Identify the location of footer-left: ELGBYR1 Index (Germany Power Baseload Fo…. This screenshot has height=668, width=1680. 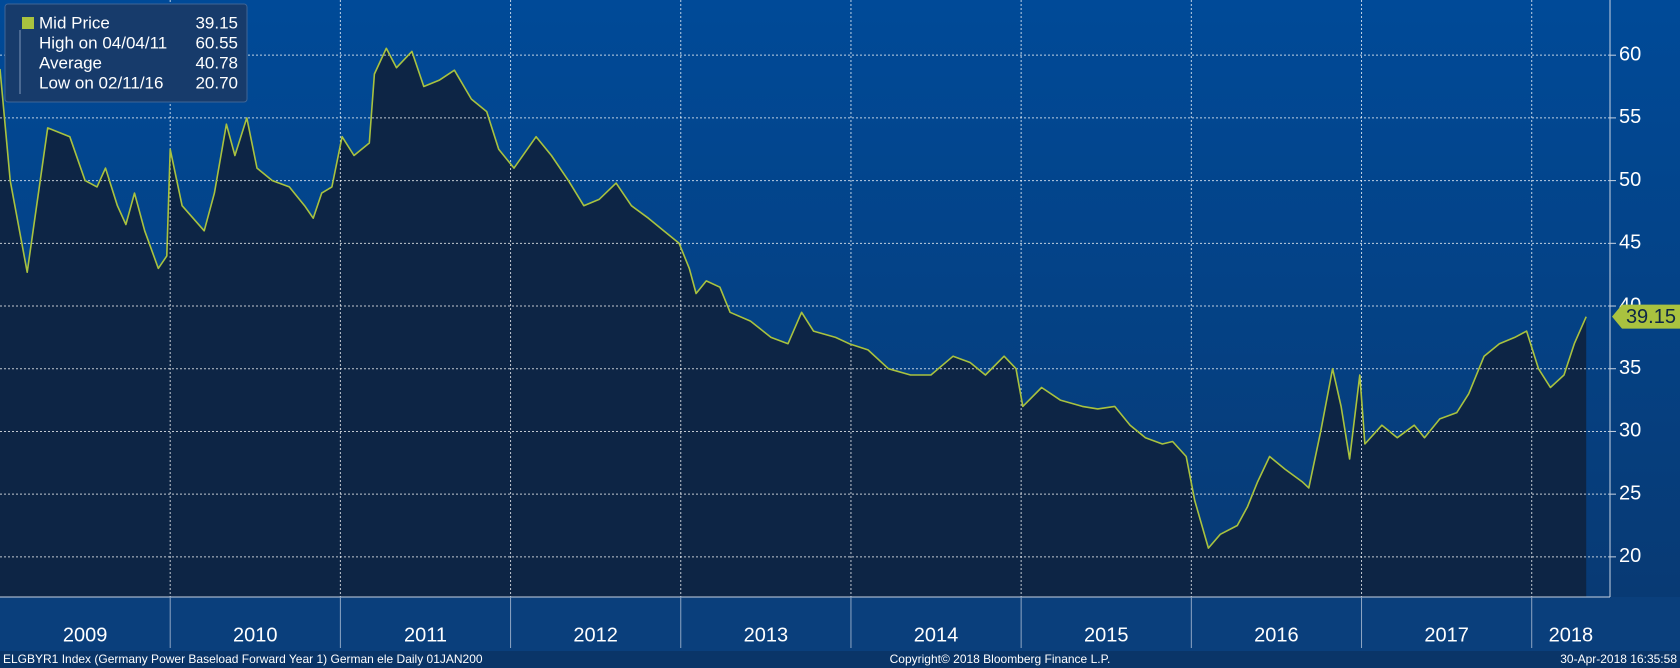
(243, 659).